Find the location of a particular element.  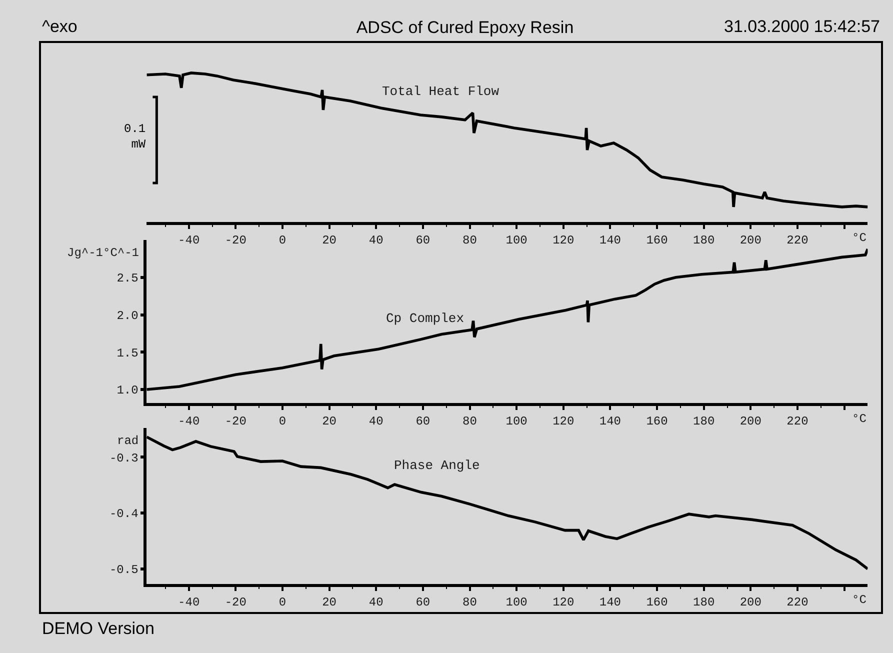

y-tick-label: 1.0 is located at coordinates (127, 391).